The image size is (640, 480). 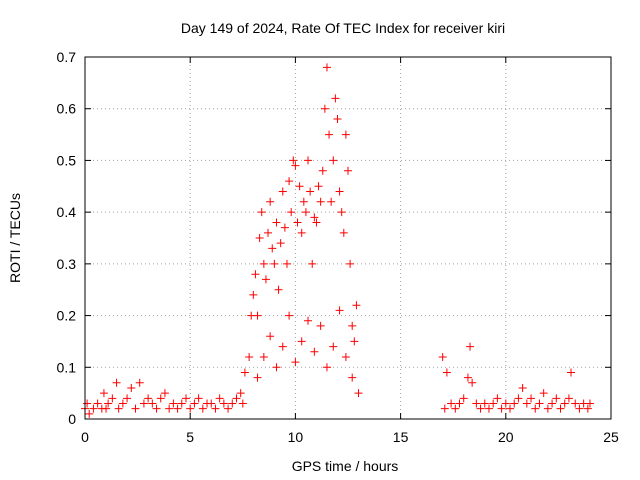 What do you see at coordinates (67, 212) in the screenshot?
I see `y-tick-label: 0.4` at bounding box center [67, 212].